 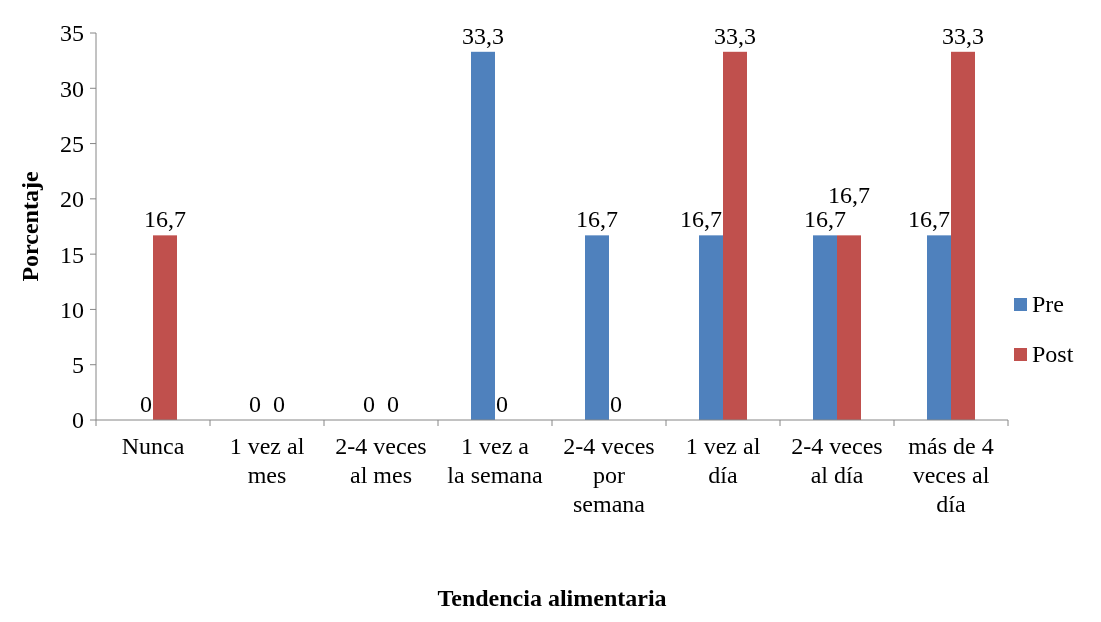 I want to click on y-axis-title: Porcentaje, so click(x=30, y=226).